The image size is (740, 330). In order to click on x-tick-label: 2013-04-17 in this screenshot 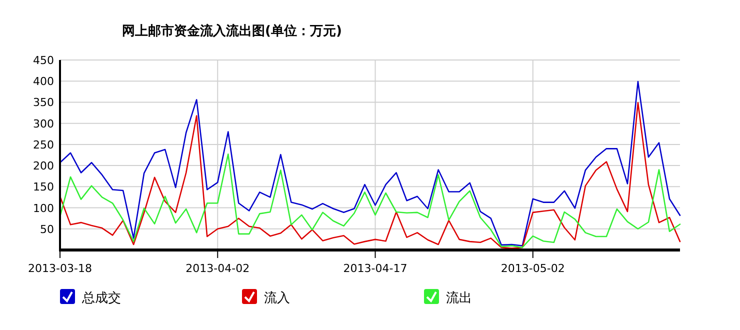, I will do `click(375, 268)`.